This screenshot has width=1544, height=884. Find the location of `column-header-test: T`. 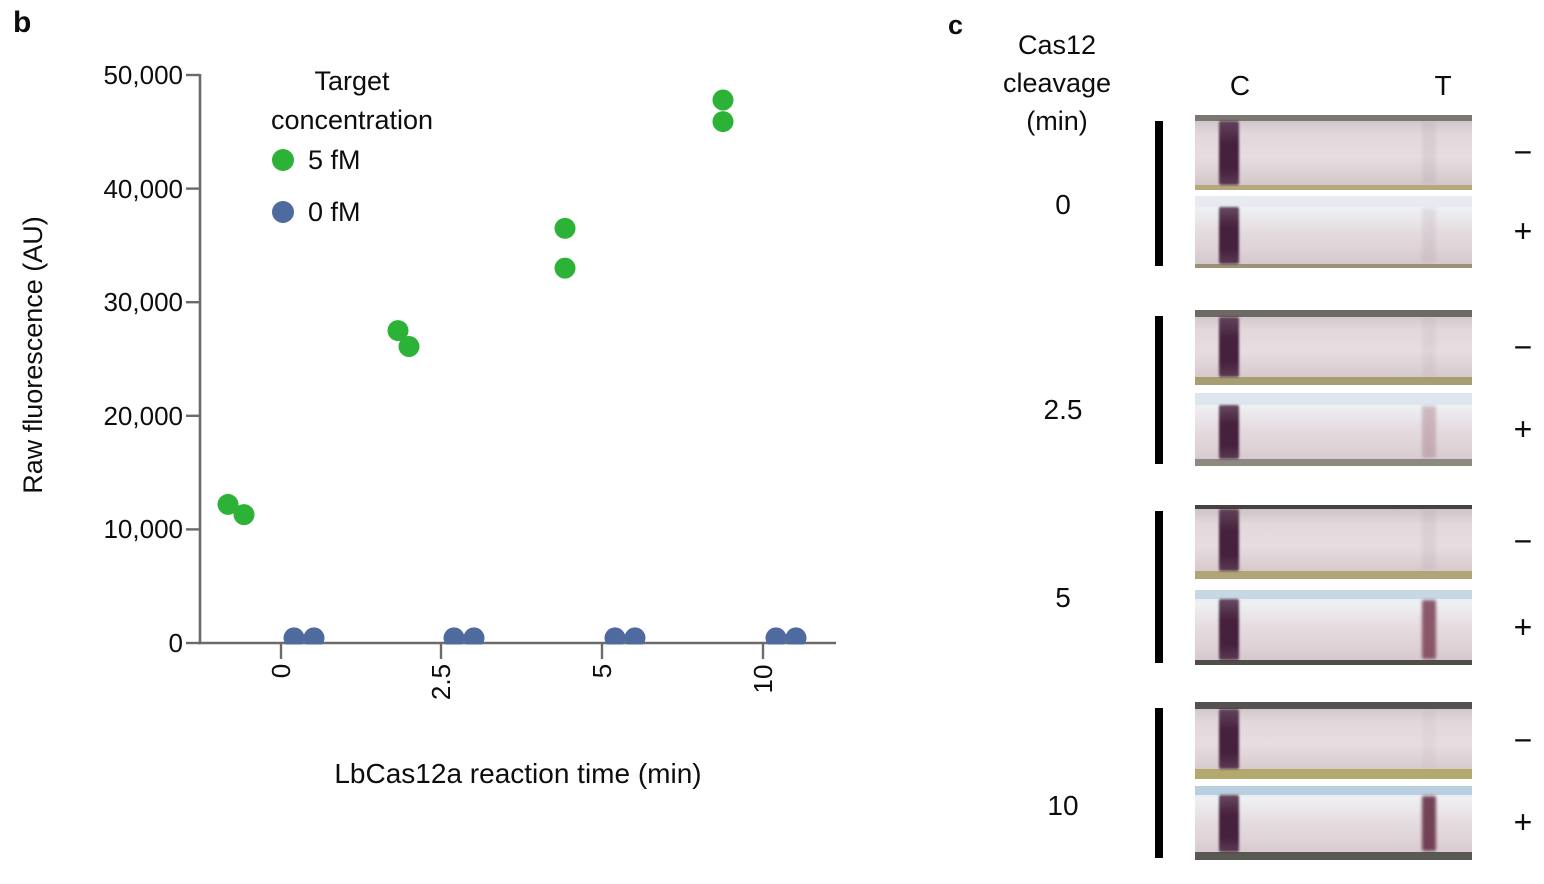

column-header-test: T is located at coordinates (1443, 85).